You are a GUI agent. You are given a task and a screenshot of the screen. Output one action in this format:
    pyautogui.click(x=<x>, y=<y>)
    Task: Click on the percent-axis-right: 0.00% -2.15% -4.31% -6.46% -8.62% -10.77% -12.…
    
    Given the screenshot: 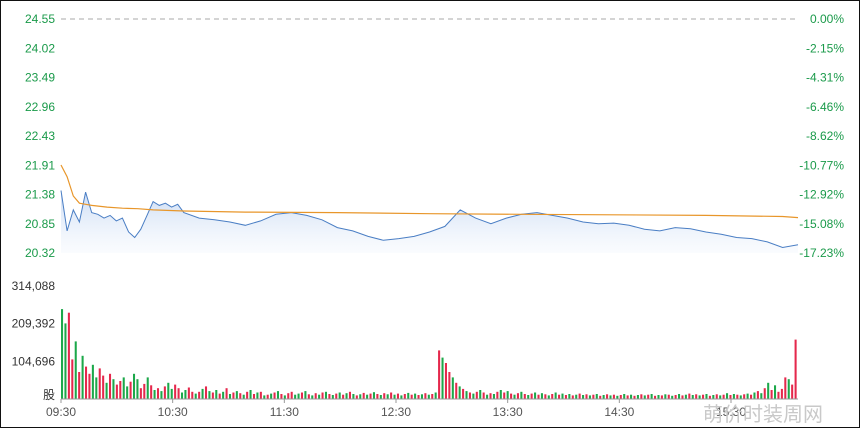 What is the action you would take?
    pyautogui.click(x=821, y=136)
    